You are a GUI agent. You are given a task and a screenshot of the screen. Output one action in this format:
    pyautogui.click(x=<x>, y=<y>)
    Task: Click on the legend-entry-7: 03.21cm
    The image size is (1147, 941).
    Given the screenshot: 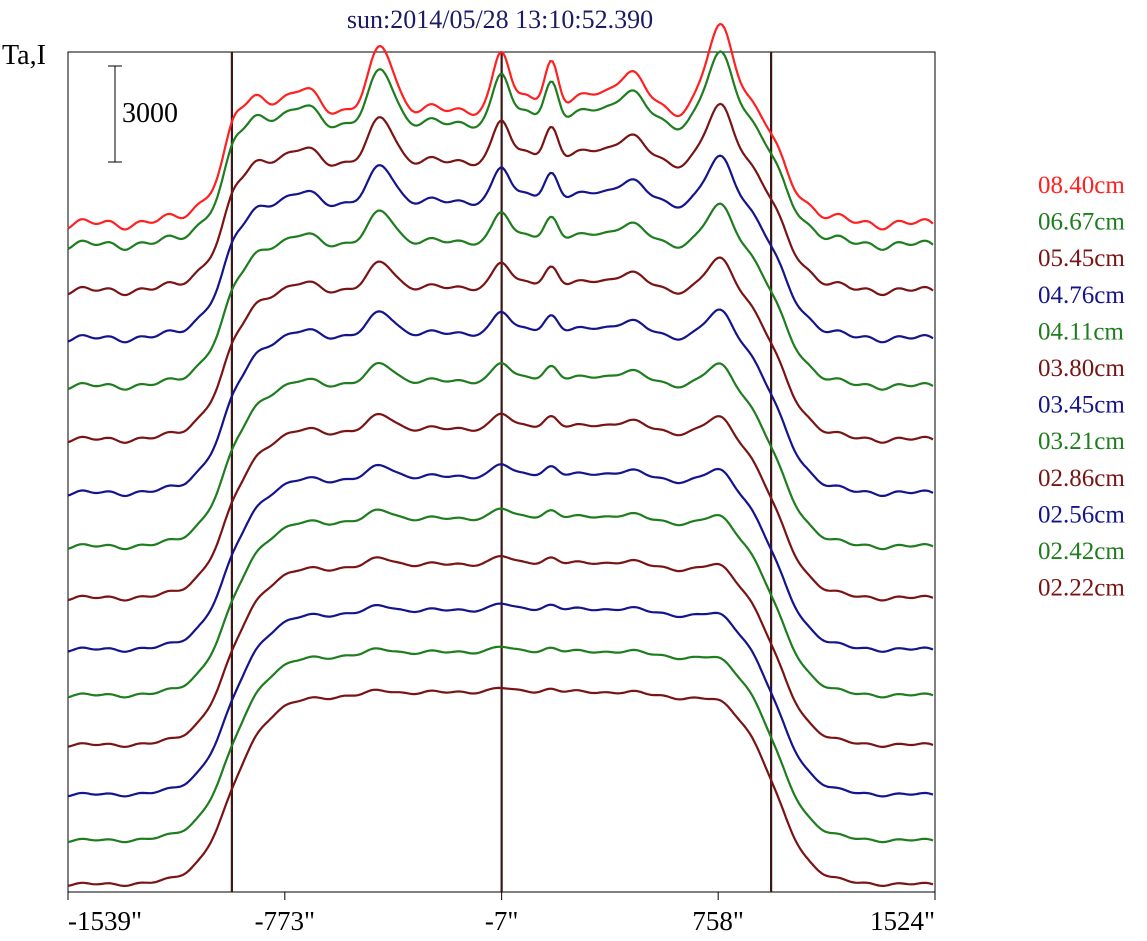 What is the action you would take?
    pyautogui.click(x=1081, y=441)
    